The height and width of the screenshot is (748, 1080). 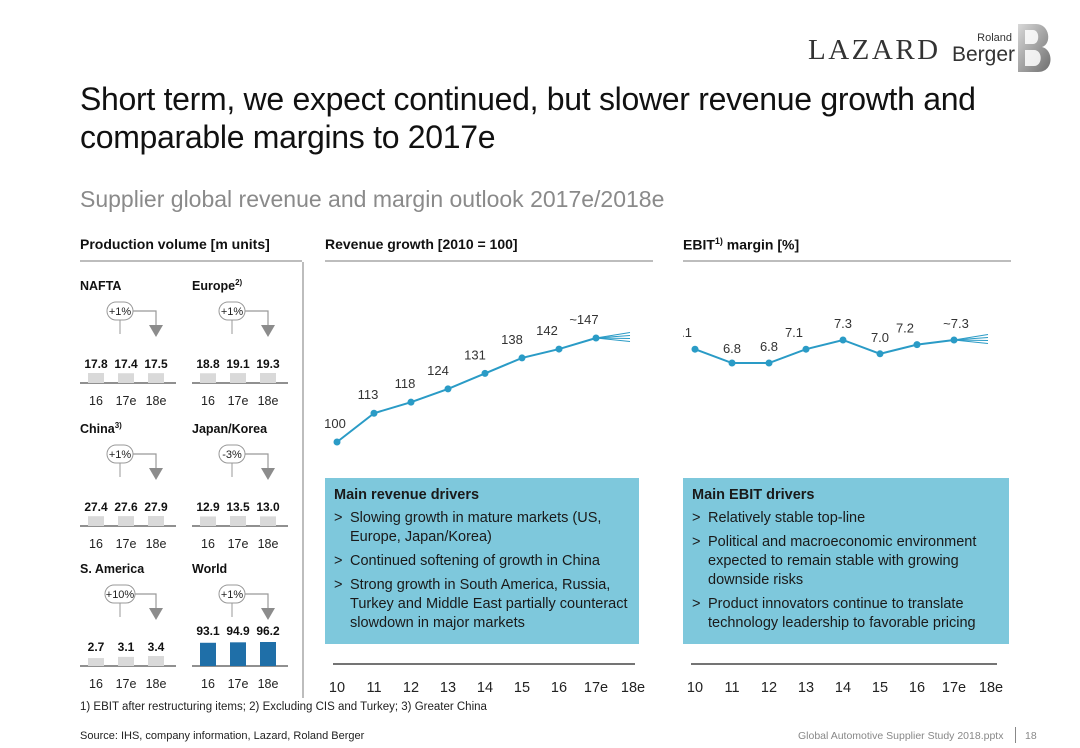 I want to click on ebit-x-tick: 10, so click(x=695, y=688).